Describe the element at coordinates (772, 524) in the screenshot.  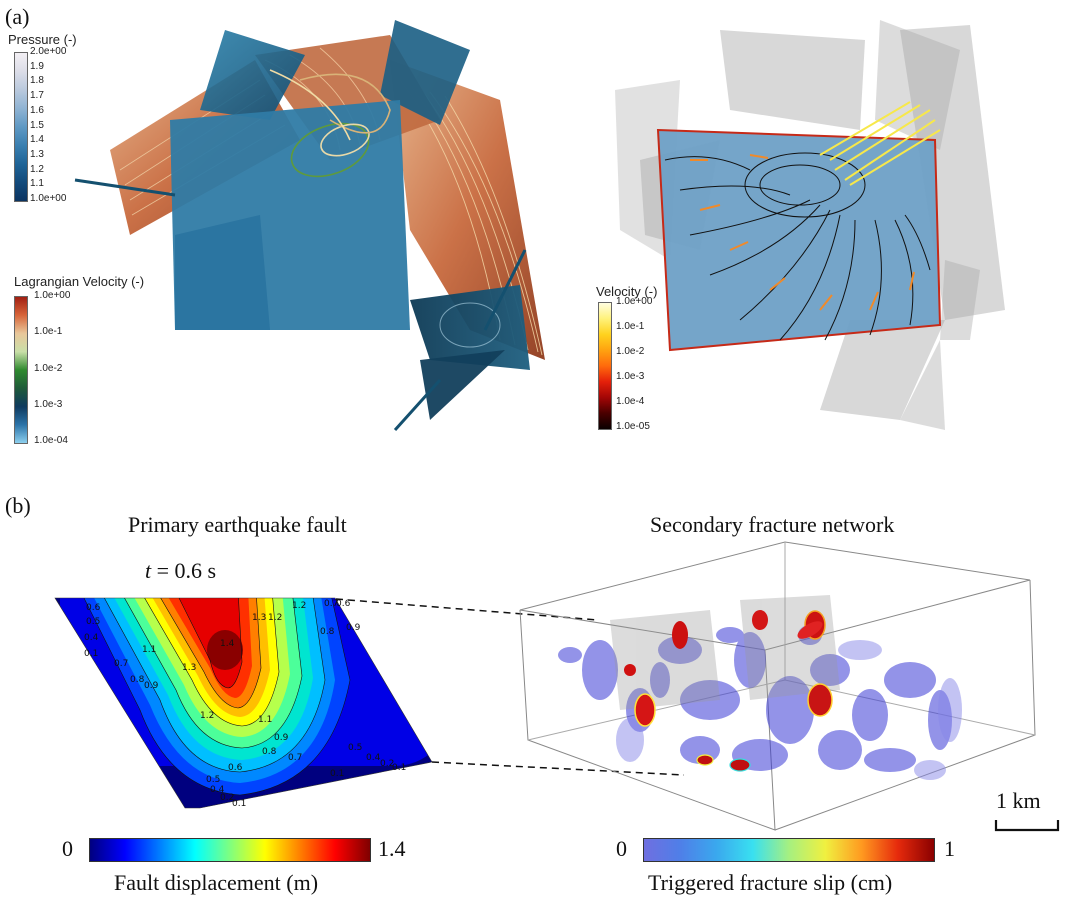
I see `secondary-network-title: Secondary fracture network` at that location.